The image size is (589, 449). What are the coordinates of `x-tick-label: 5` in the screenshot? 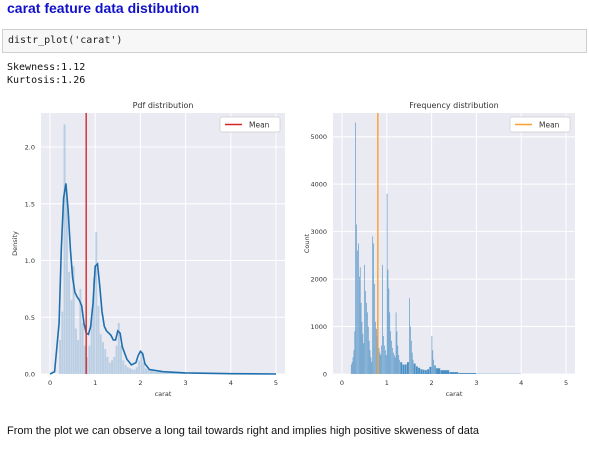 It's located at (276, 383).